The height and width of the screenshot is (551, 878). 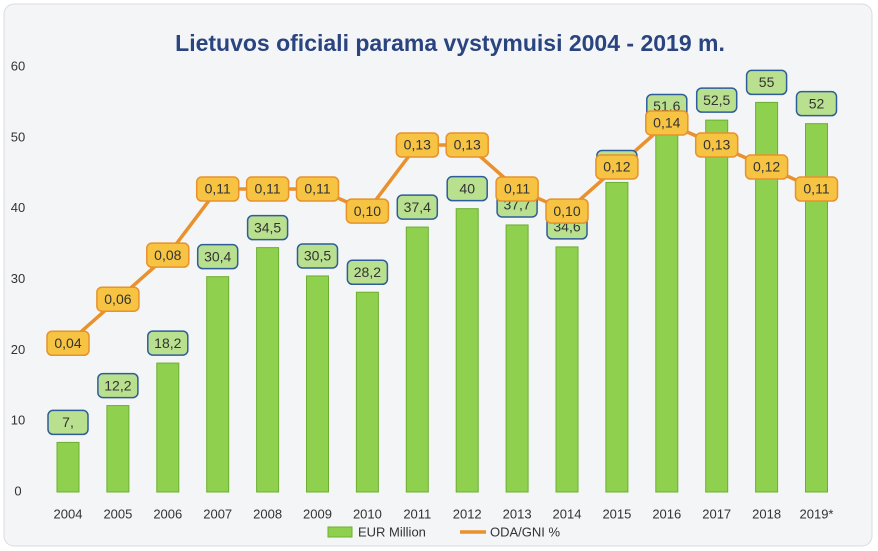 I want to click on x-tick-label: 2008, so click(x=267, y=513).